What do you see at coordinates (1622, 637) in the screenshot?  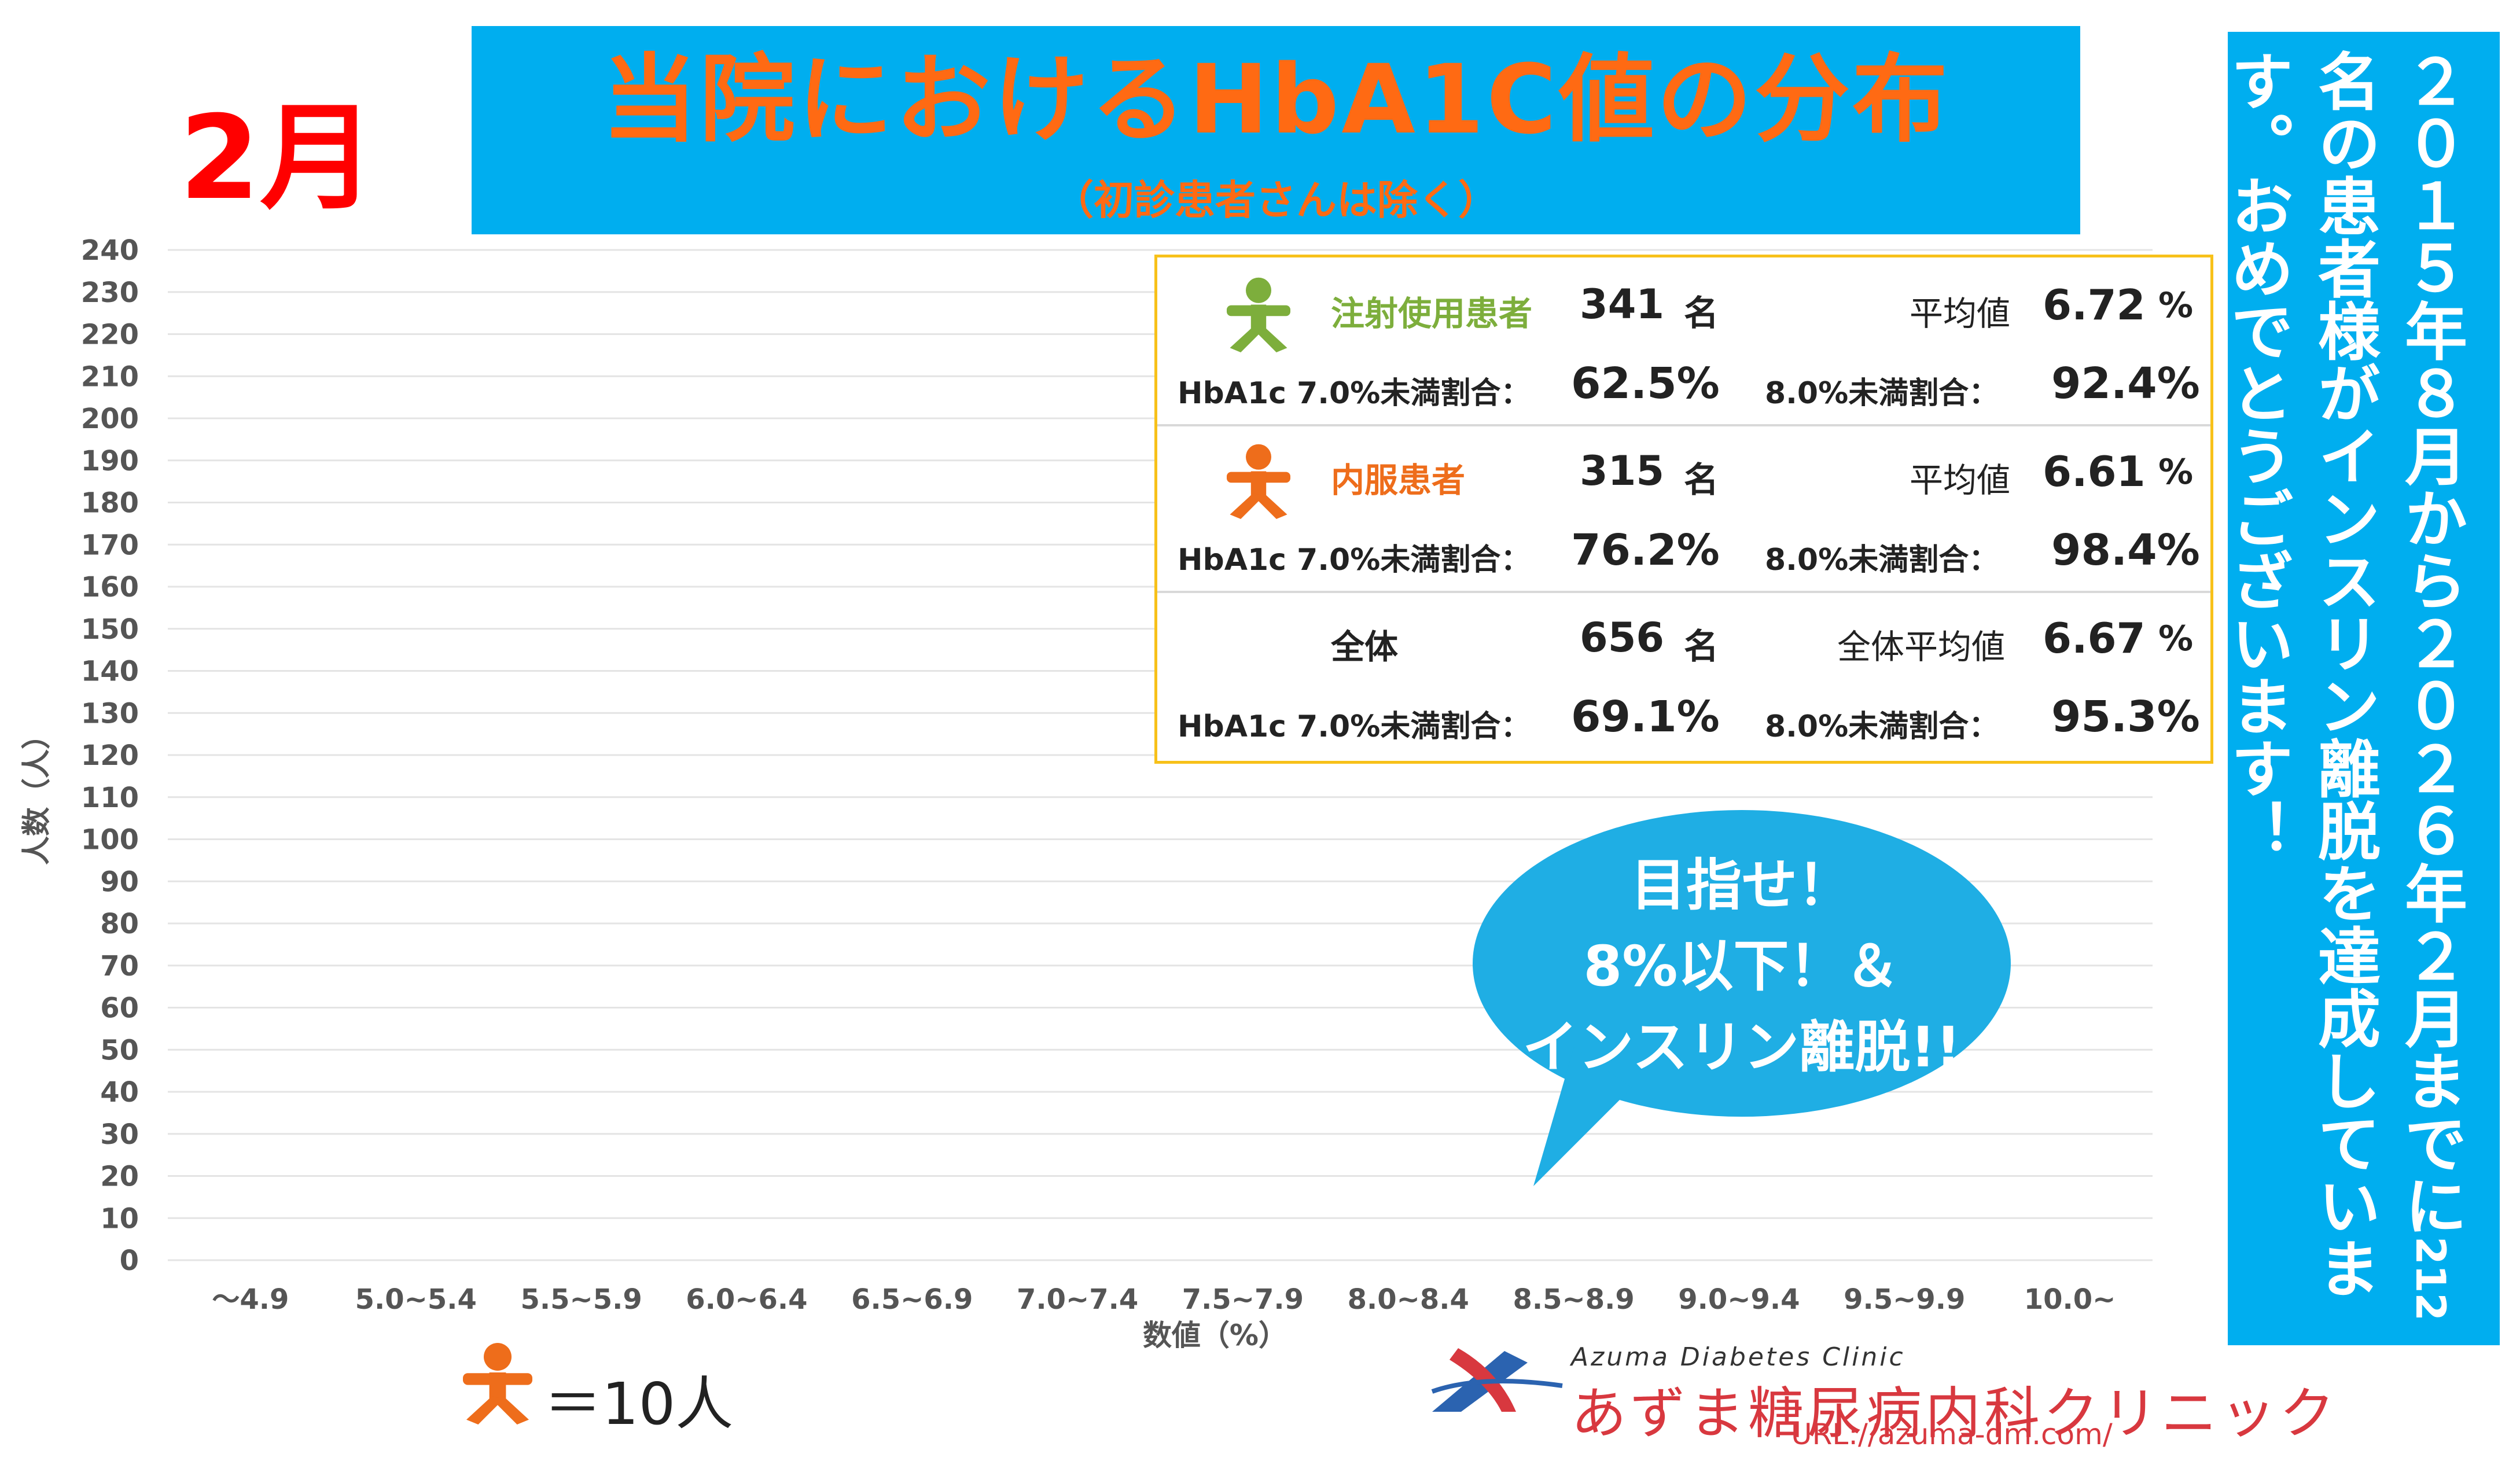 I see `group-count: 656` at bounding box center [1622, 637].